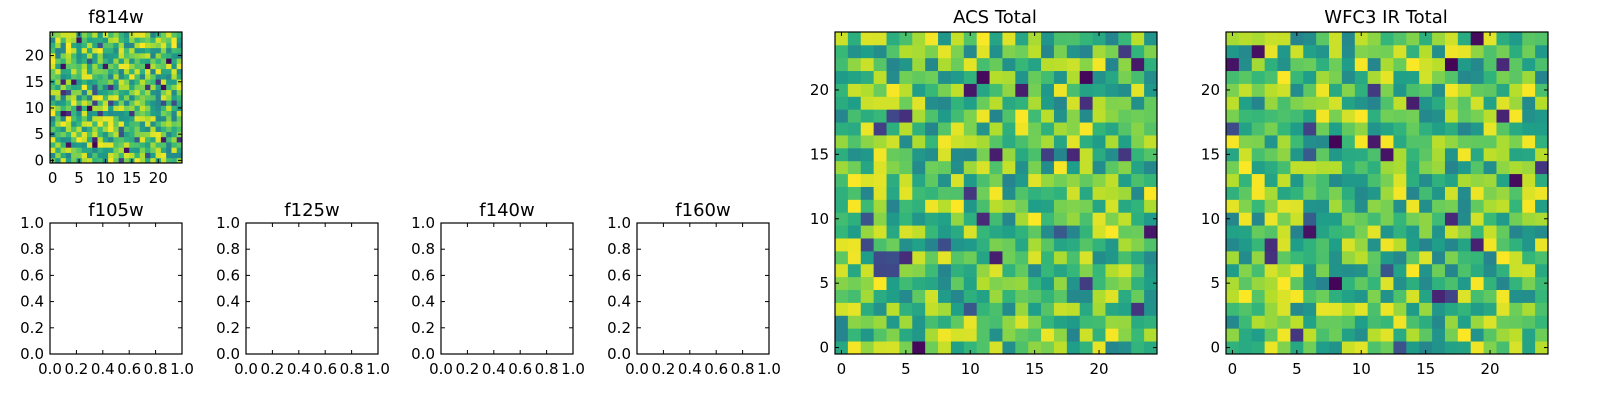  What do you see at coordinates (32, 354) in the screenshot?
I see `y-tick-label: 0.0` at bounding box center [32, 354].